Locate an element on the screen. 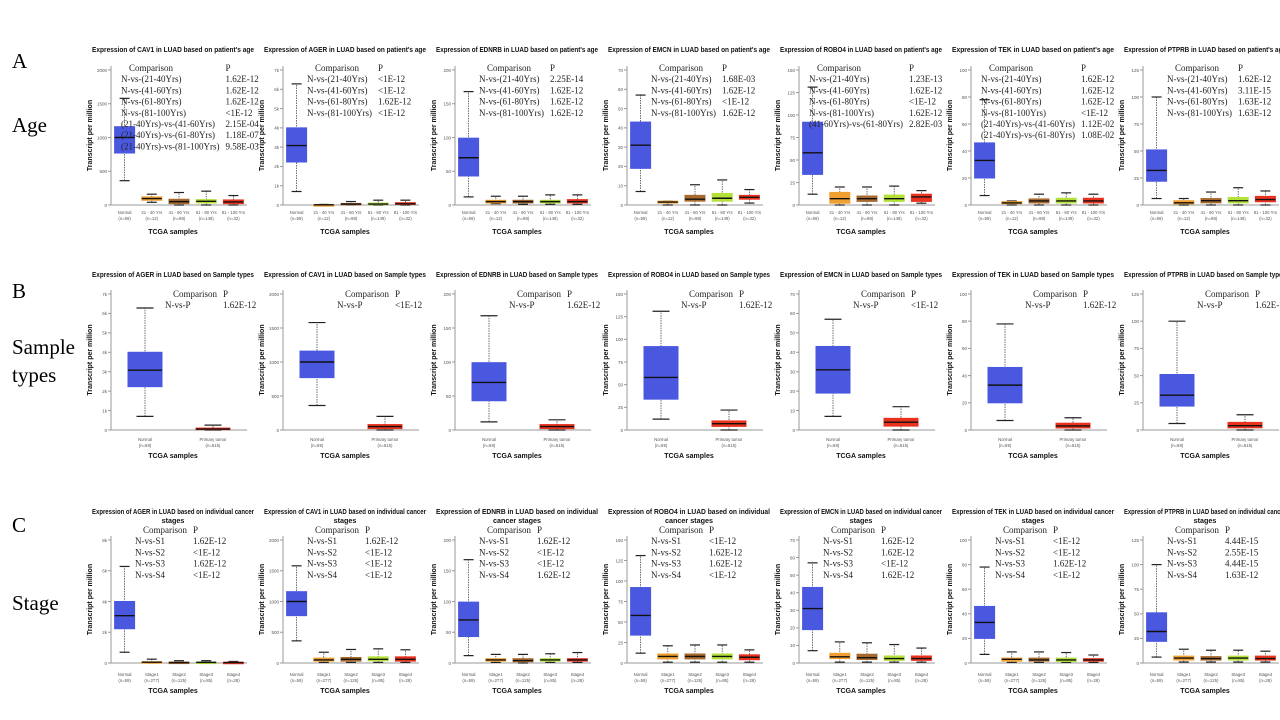  comparison-label: N-vs-(61-80Yrs) is located at coordinates (1011, 102).